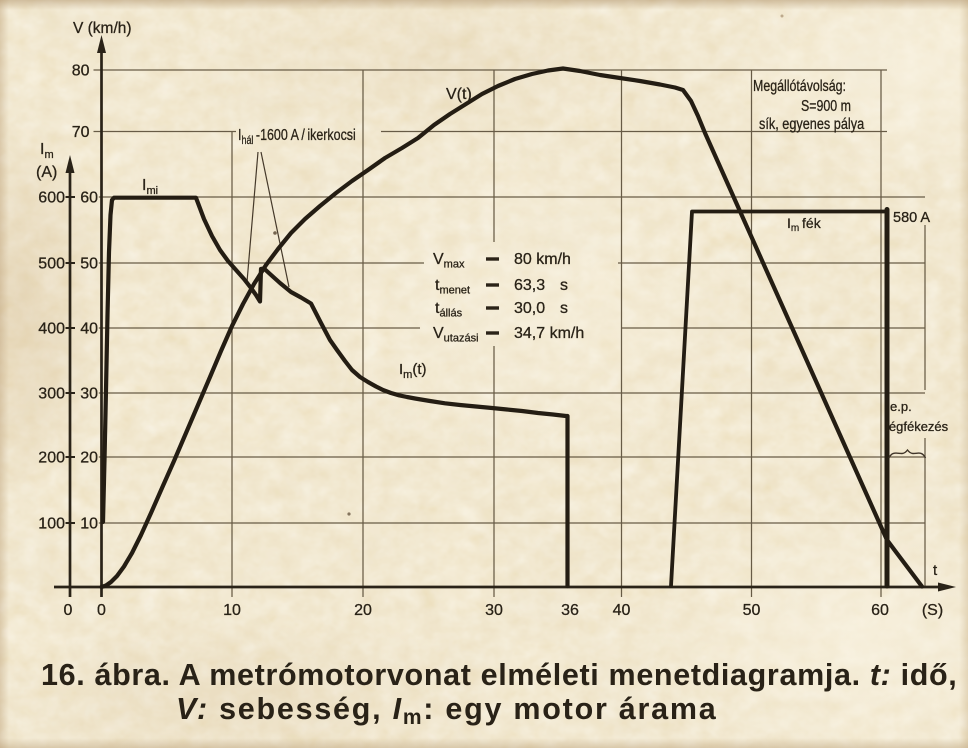 The height and width of the screenshot is (748, 968). What do you see at coordinates (542, 259) in the screenshot?
I see `svg-text: 80 km/h` at bounding box center [542, 259].